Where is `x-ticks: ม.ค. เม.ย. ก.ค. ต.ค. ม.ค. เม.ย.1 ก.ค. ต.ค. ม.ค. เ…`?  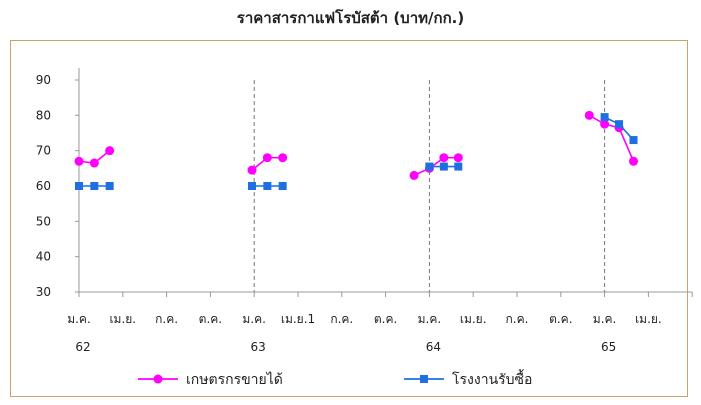 x-ticks: ม.ค. เม.ย. ก.ค. ต.ค. ม.ค. เม.ย.1 ก.ค. ต.ค. ม.ค. เ… is located at coordinates (380, 323).